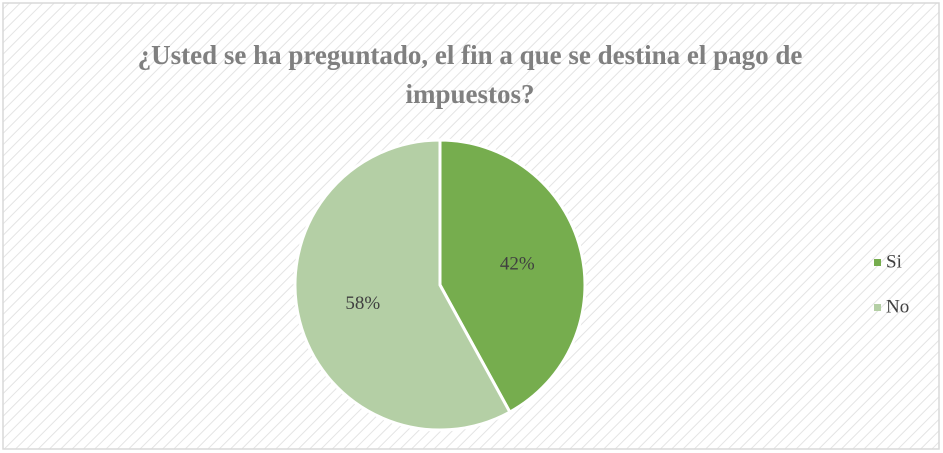 This screenshot has height=453, width=943. What do you see at coordinates (517, 264) in the screenshot?
I see `data-label: 42%` at bounding box center [517, 264].